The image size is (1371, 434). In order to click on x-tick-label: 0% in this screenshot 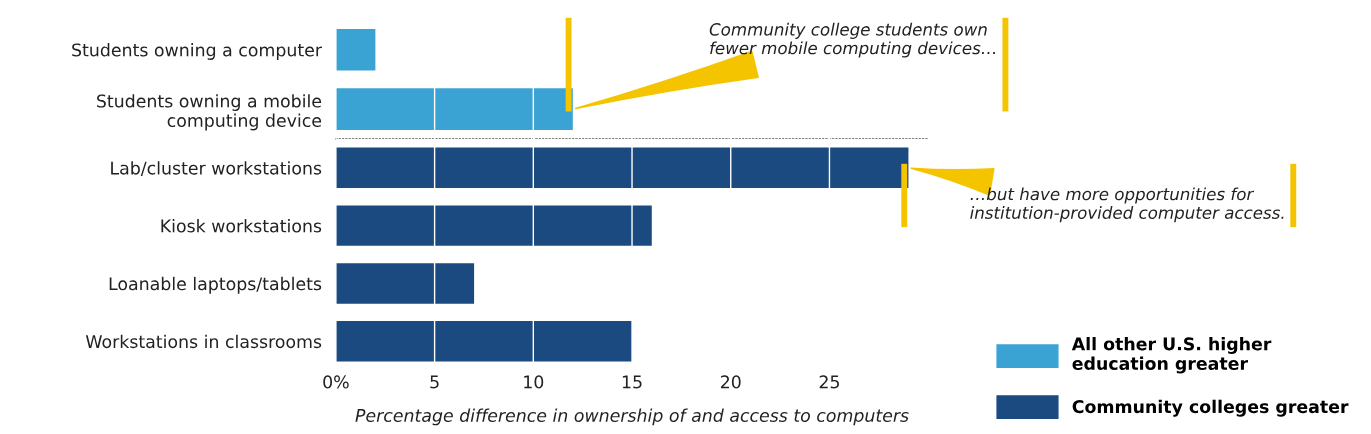, I will do `click(336, 382)`.